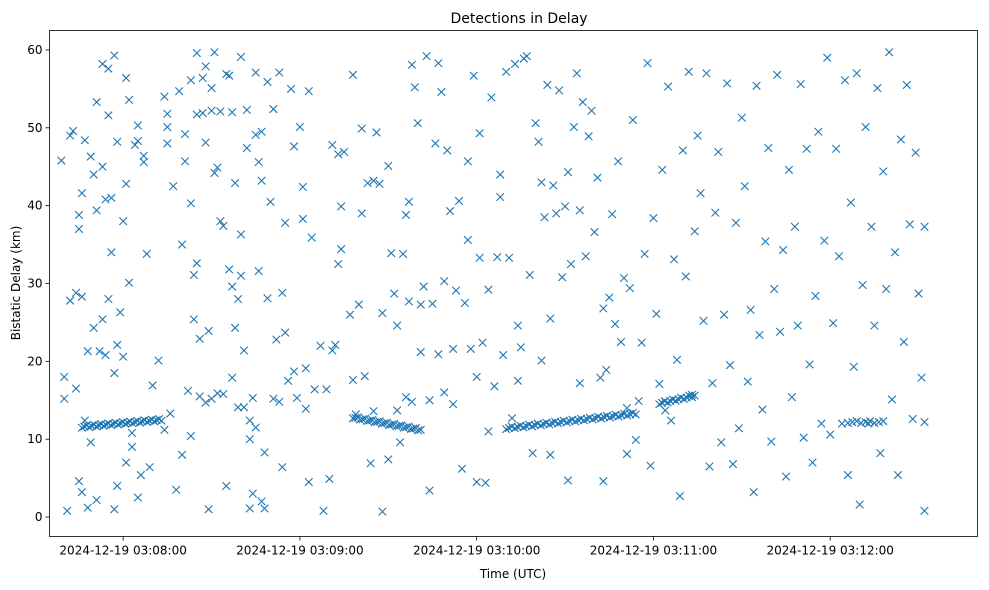 The height and width of the screenshot is (590, 989). I want to click on y-tick-label-6: 60, so click(34, 50).